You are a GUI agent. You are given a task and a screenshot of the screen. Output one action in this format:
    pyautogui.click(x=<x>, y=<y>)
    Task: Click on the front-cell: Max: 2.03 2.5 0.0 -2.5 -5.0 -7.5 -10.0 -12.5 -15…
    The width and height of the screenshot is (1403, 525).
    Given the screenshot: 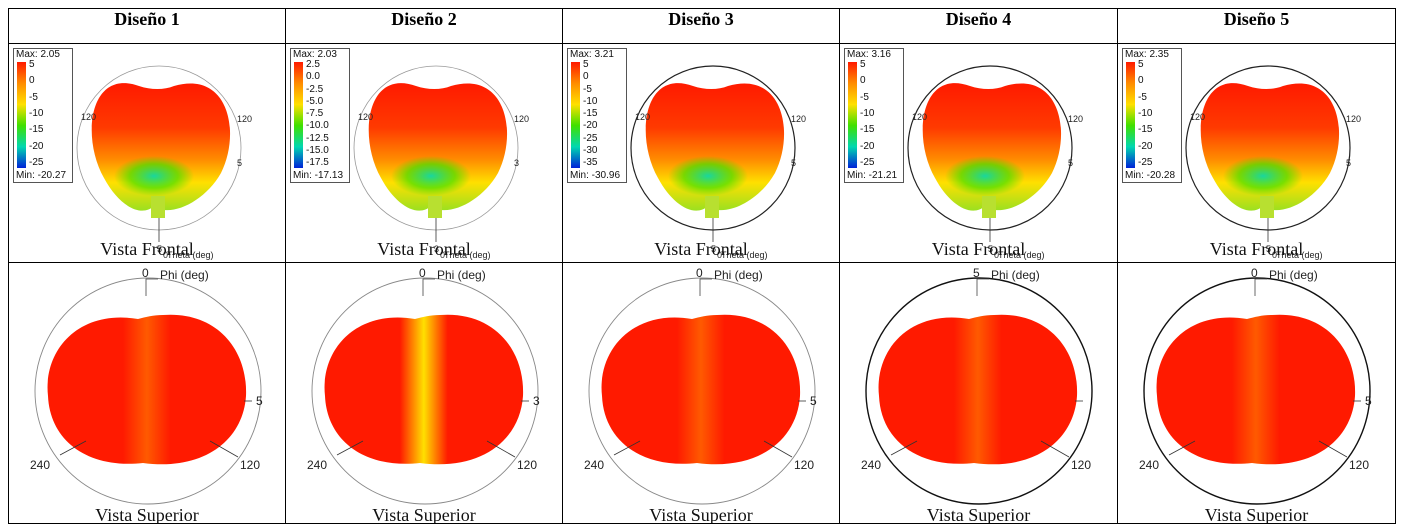 What is the action you would take?
    pyautogui.click(x=424, y=153)
    